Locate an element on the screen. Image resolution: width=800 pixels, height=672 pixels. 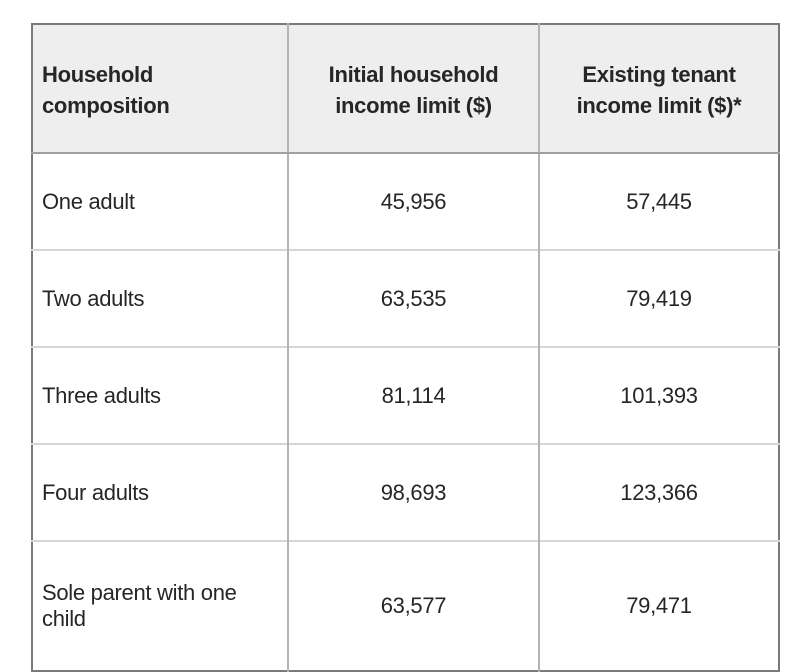
existing-income-cell: 123,366 is located at coordinates (658, 492).